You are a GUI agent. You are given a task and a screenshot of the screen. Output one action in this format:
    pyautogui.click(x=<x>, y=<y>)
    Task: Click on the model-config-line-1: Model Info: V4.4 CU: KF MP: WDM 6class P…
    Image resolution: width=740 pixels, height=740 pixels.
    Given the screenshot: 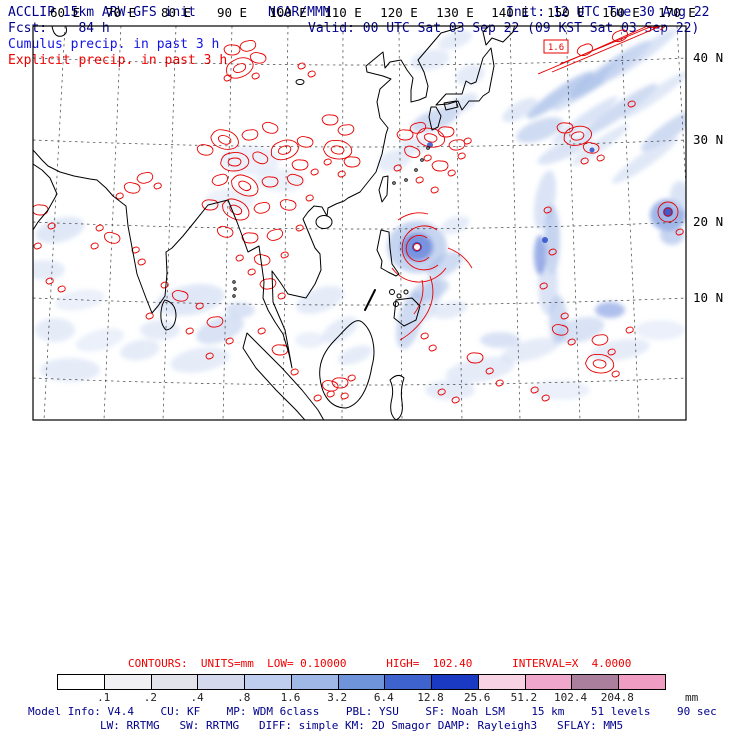 What is the action you would take?
    pyautogui.click(x=372, y=711)
    